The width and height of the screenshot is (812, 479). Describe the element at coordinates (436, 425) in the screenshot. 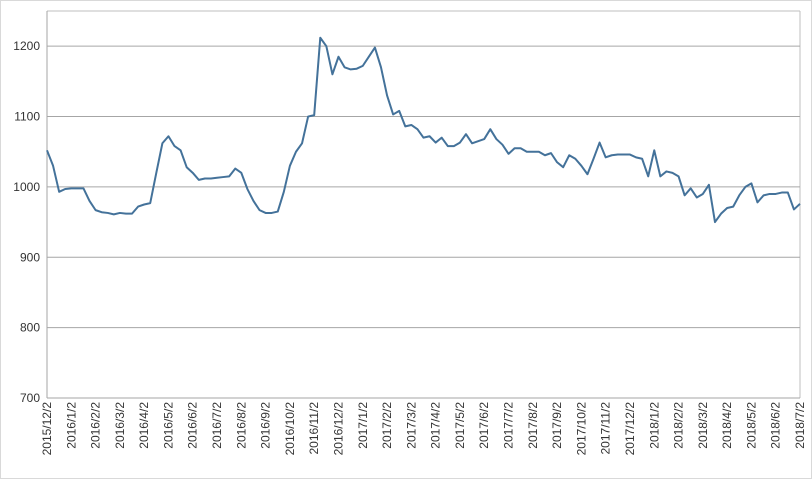

I see `x-tick-label: 2017/4/2` at that location.